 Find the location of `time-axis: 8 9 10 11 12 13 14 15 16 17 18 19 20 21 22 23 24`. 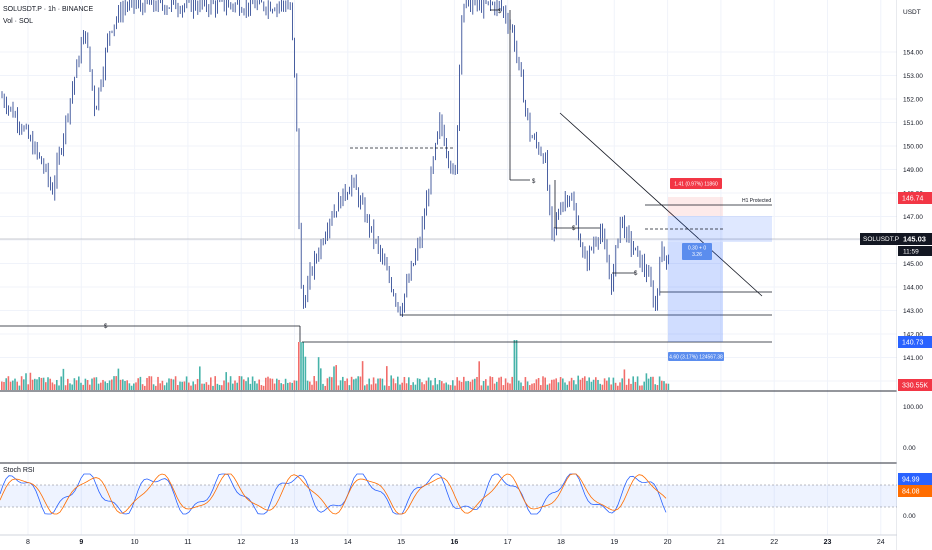

time-axis: 8 9 10 11 12 13 14 15 16 17 18 19 20 21 22 23 24 is located at coordinates (455, 542).